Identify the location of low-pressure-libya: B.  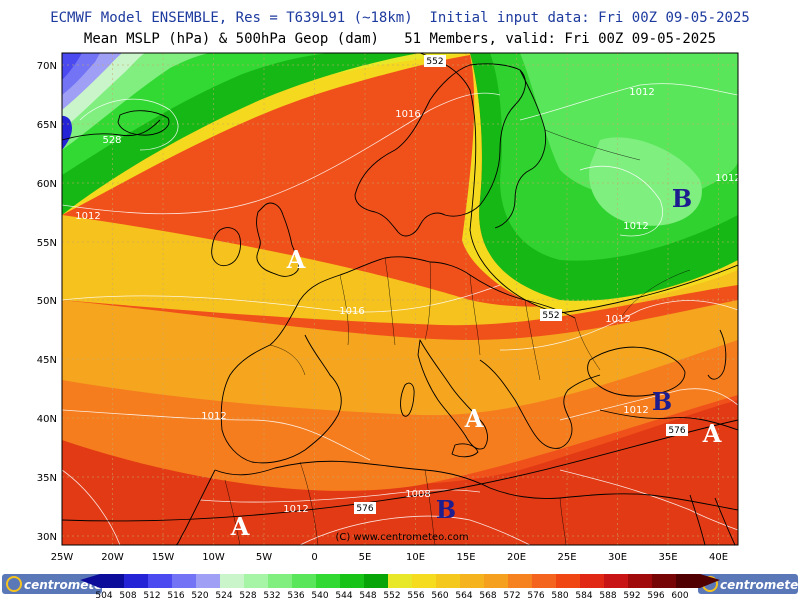
(446, 509).